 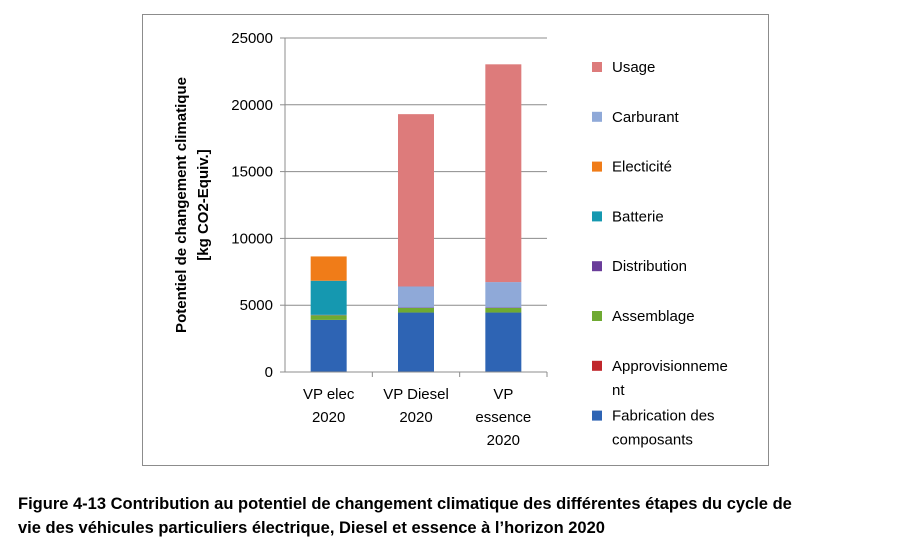 What do you see at coordinates (416, 394) in the screenshot?
I see `category-label-line: VP Diesel` at bounding box center [416, 394].